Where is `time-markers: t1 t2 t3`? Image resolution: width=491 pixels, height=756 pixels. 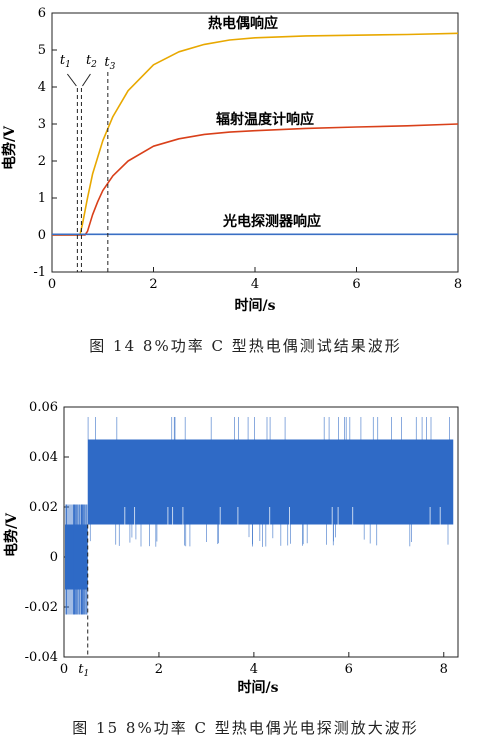
time-markers: t1 t2 t3 is located at coordinates (88, 162).